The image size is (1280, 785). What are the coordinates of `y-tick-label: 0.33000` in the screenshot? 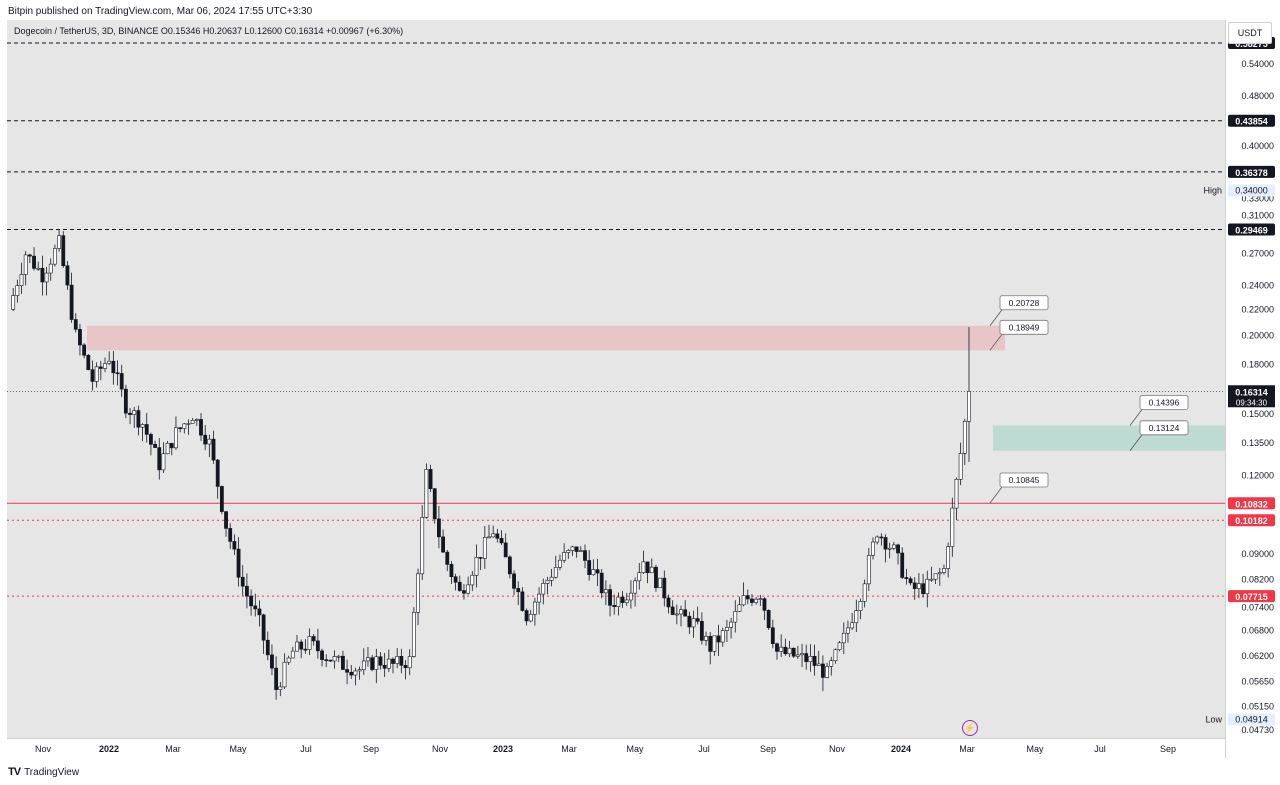 It's located at (1257, 199).